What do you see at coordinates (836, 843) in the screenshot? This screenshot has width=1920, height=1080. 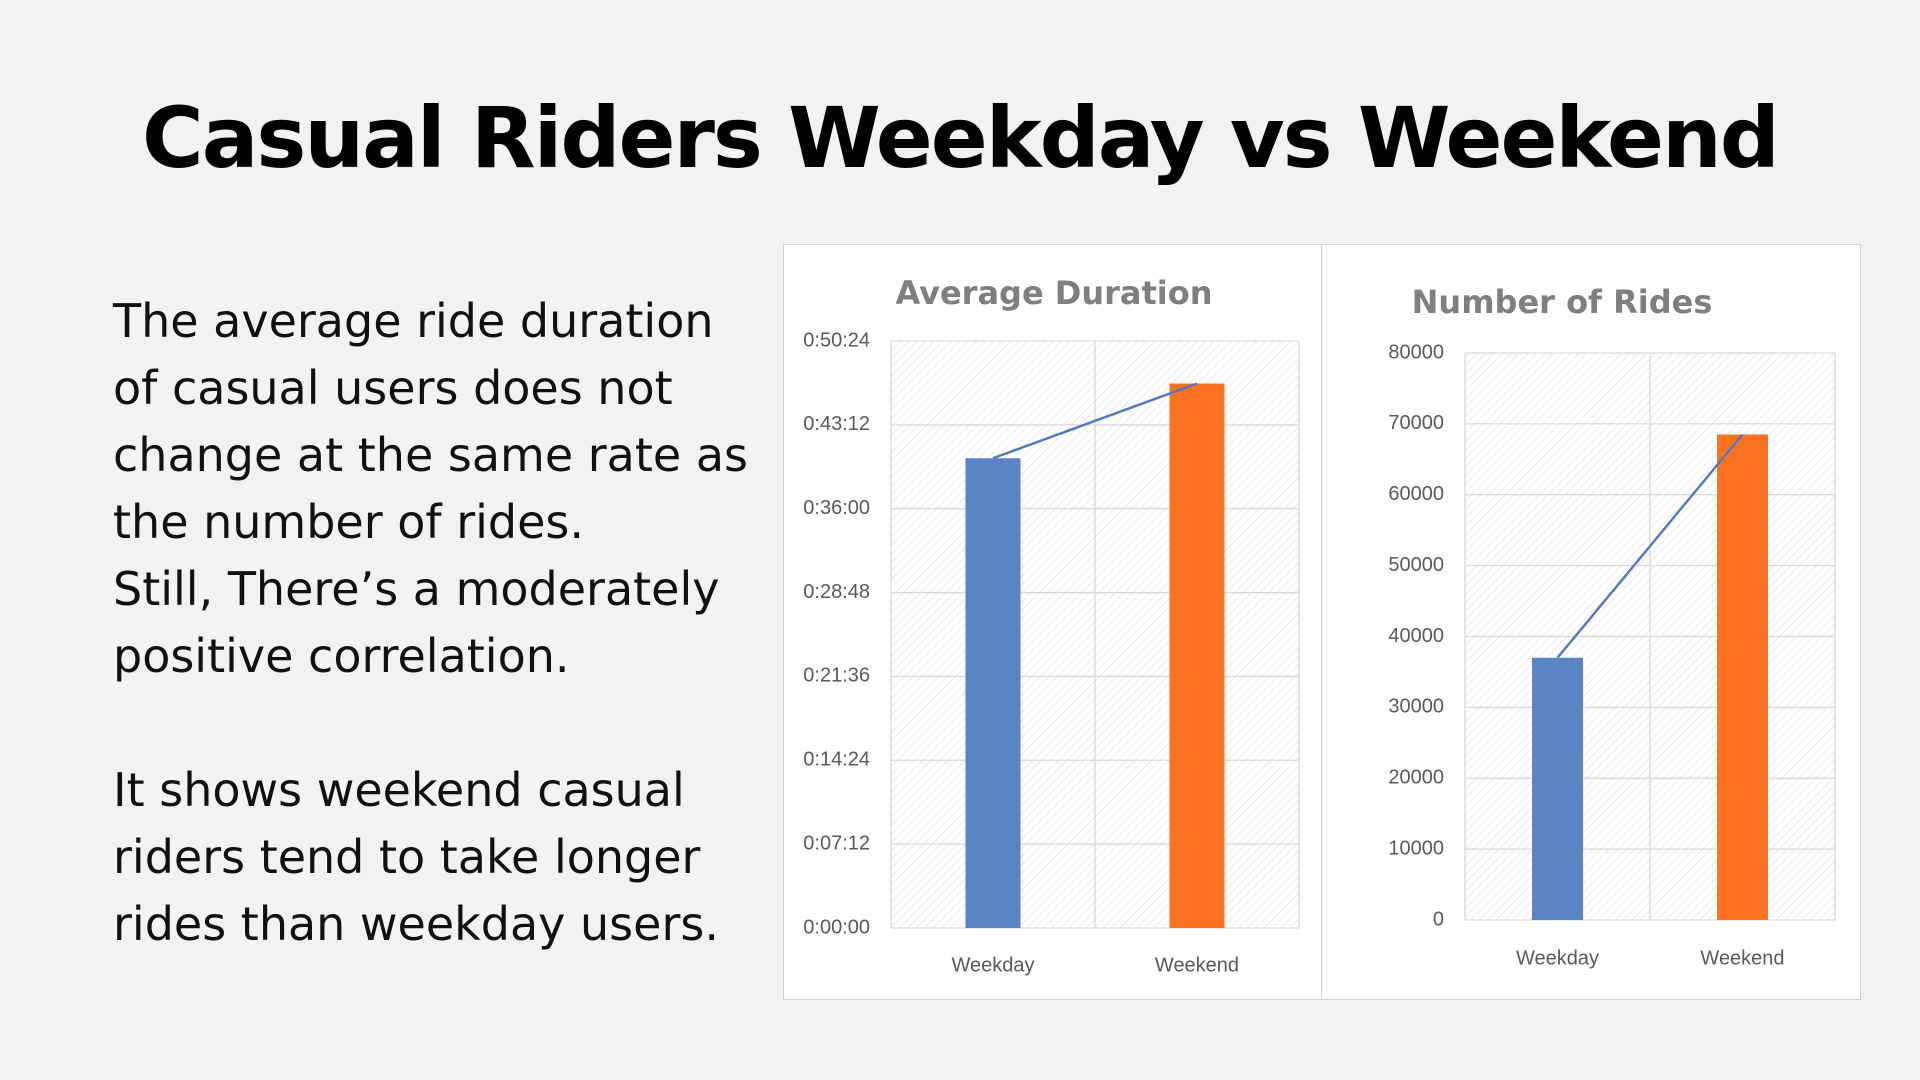 I see `y-tick-label: 0:07:12` at bounding box center [836, 843].